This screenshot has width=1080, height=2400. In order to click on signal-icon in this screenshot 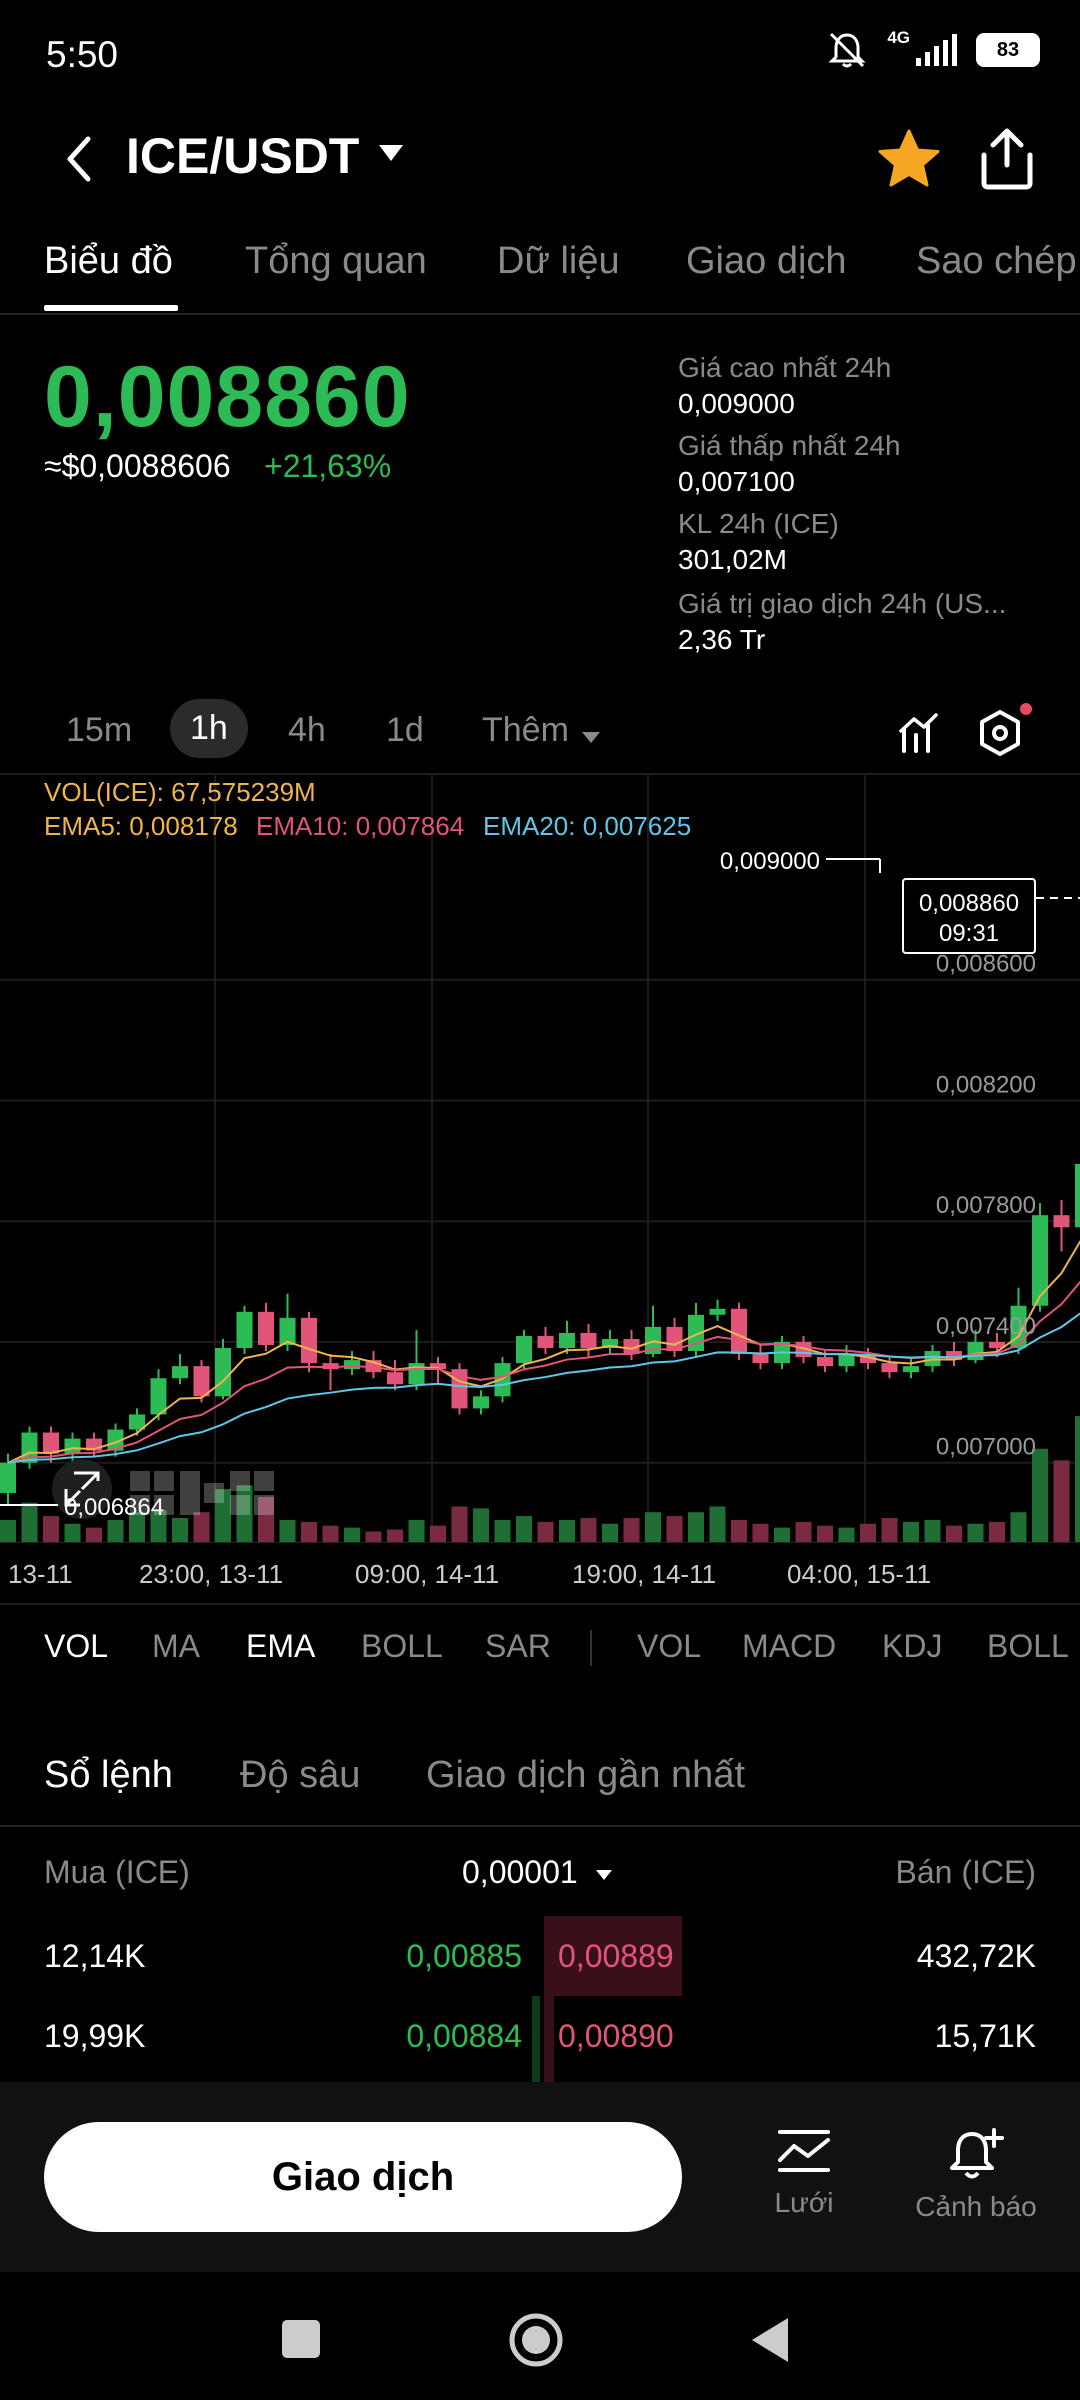, I will do `click(936, 50)`.